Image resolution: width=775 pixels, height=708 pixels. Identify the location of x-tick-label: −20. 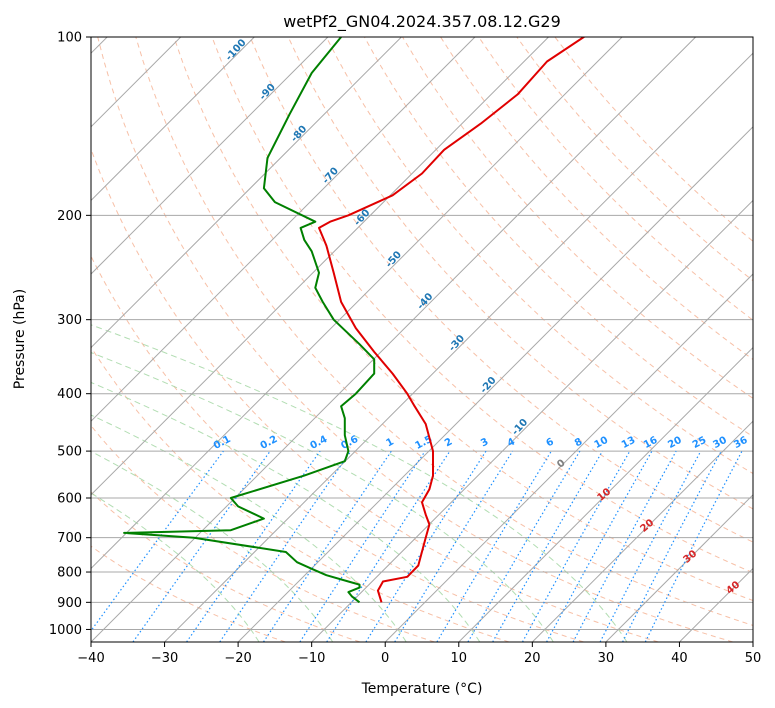
(237, 658).